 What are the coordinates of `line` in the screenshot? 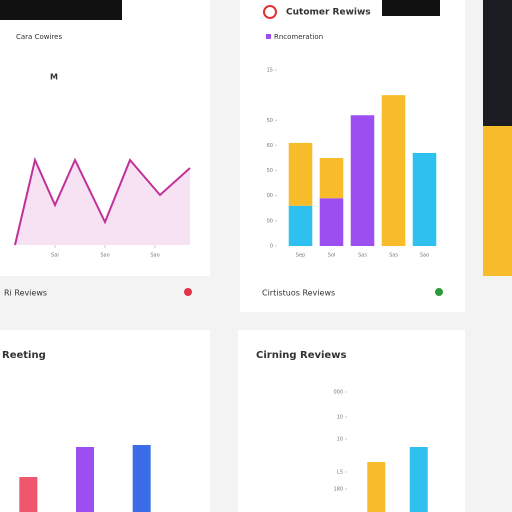 It's located at (102, 201).